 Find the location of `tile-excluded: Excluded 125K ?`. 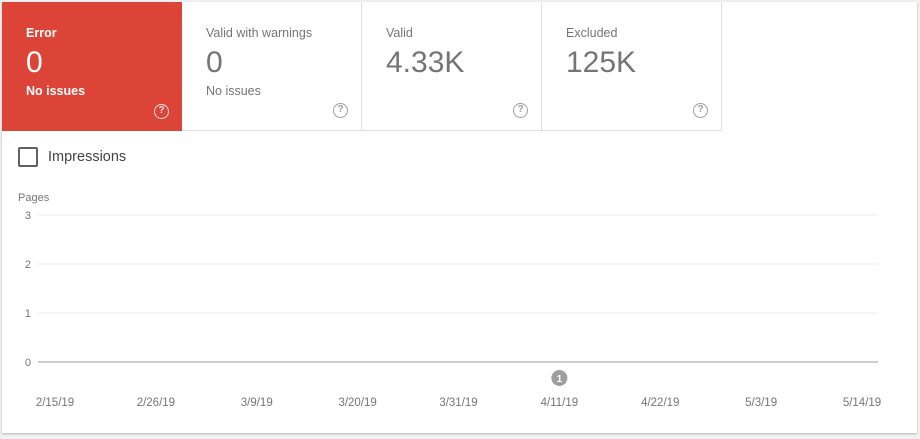

tile-excluded: Excluded 125K ? is located at coordinates (632, 66).